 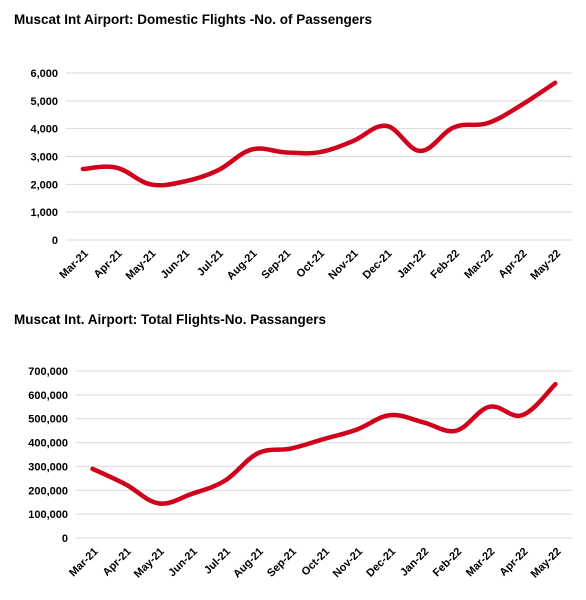 What do you see at coordinates (44, 74) in the screenshot?
I see `y-tick-label: 6,000` at bounding box center [44, 74].